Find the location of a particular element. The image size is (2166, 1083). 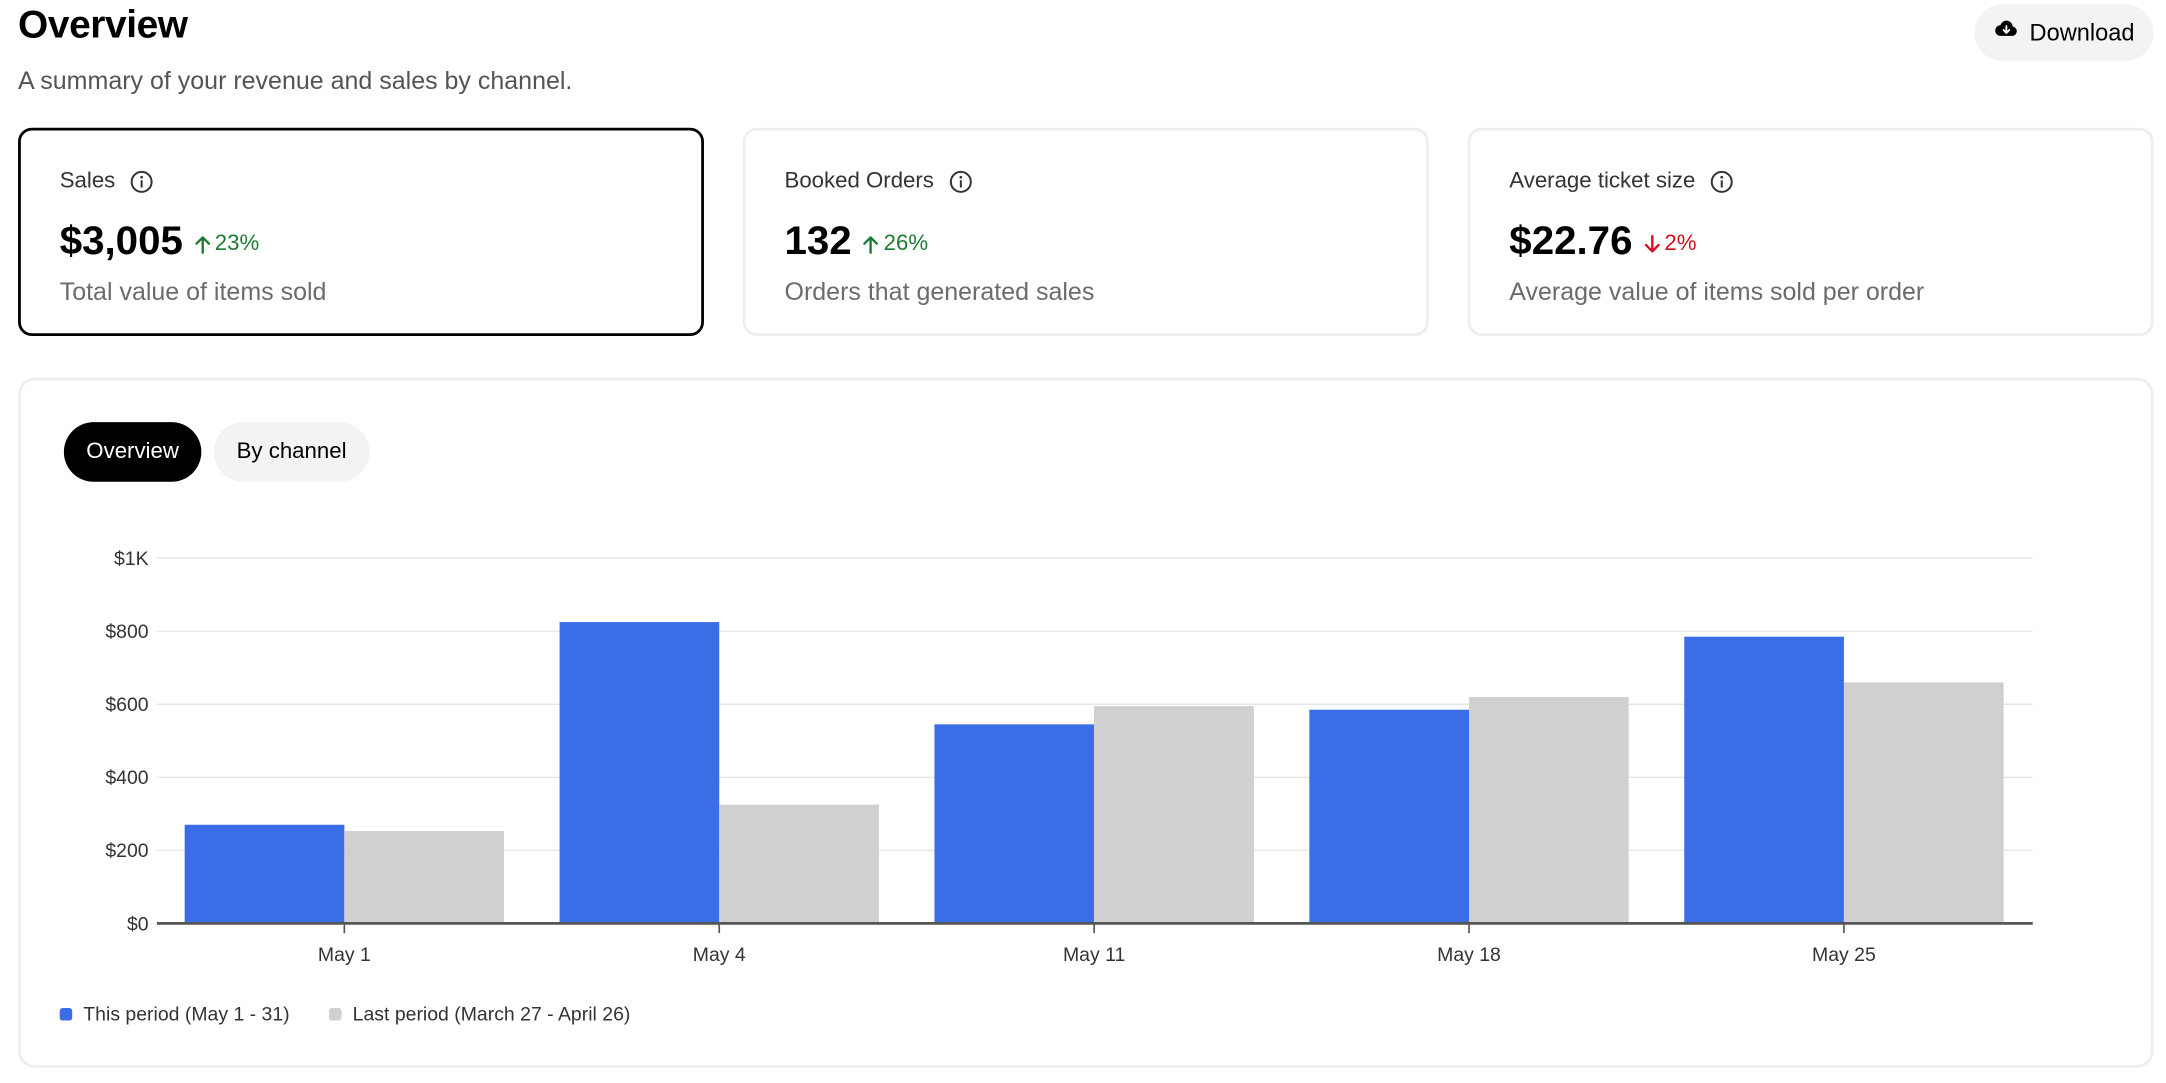

legend-item-last-period: Last period (March 27 - April 26) is located at coordinates (480, 1013).